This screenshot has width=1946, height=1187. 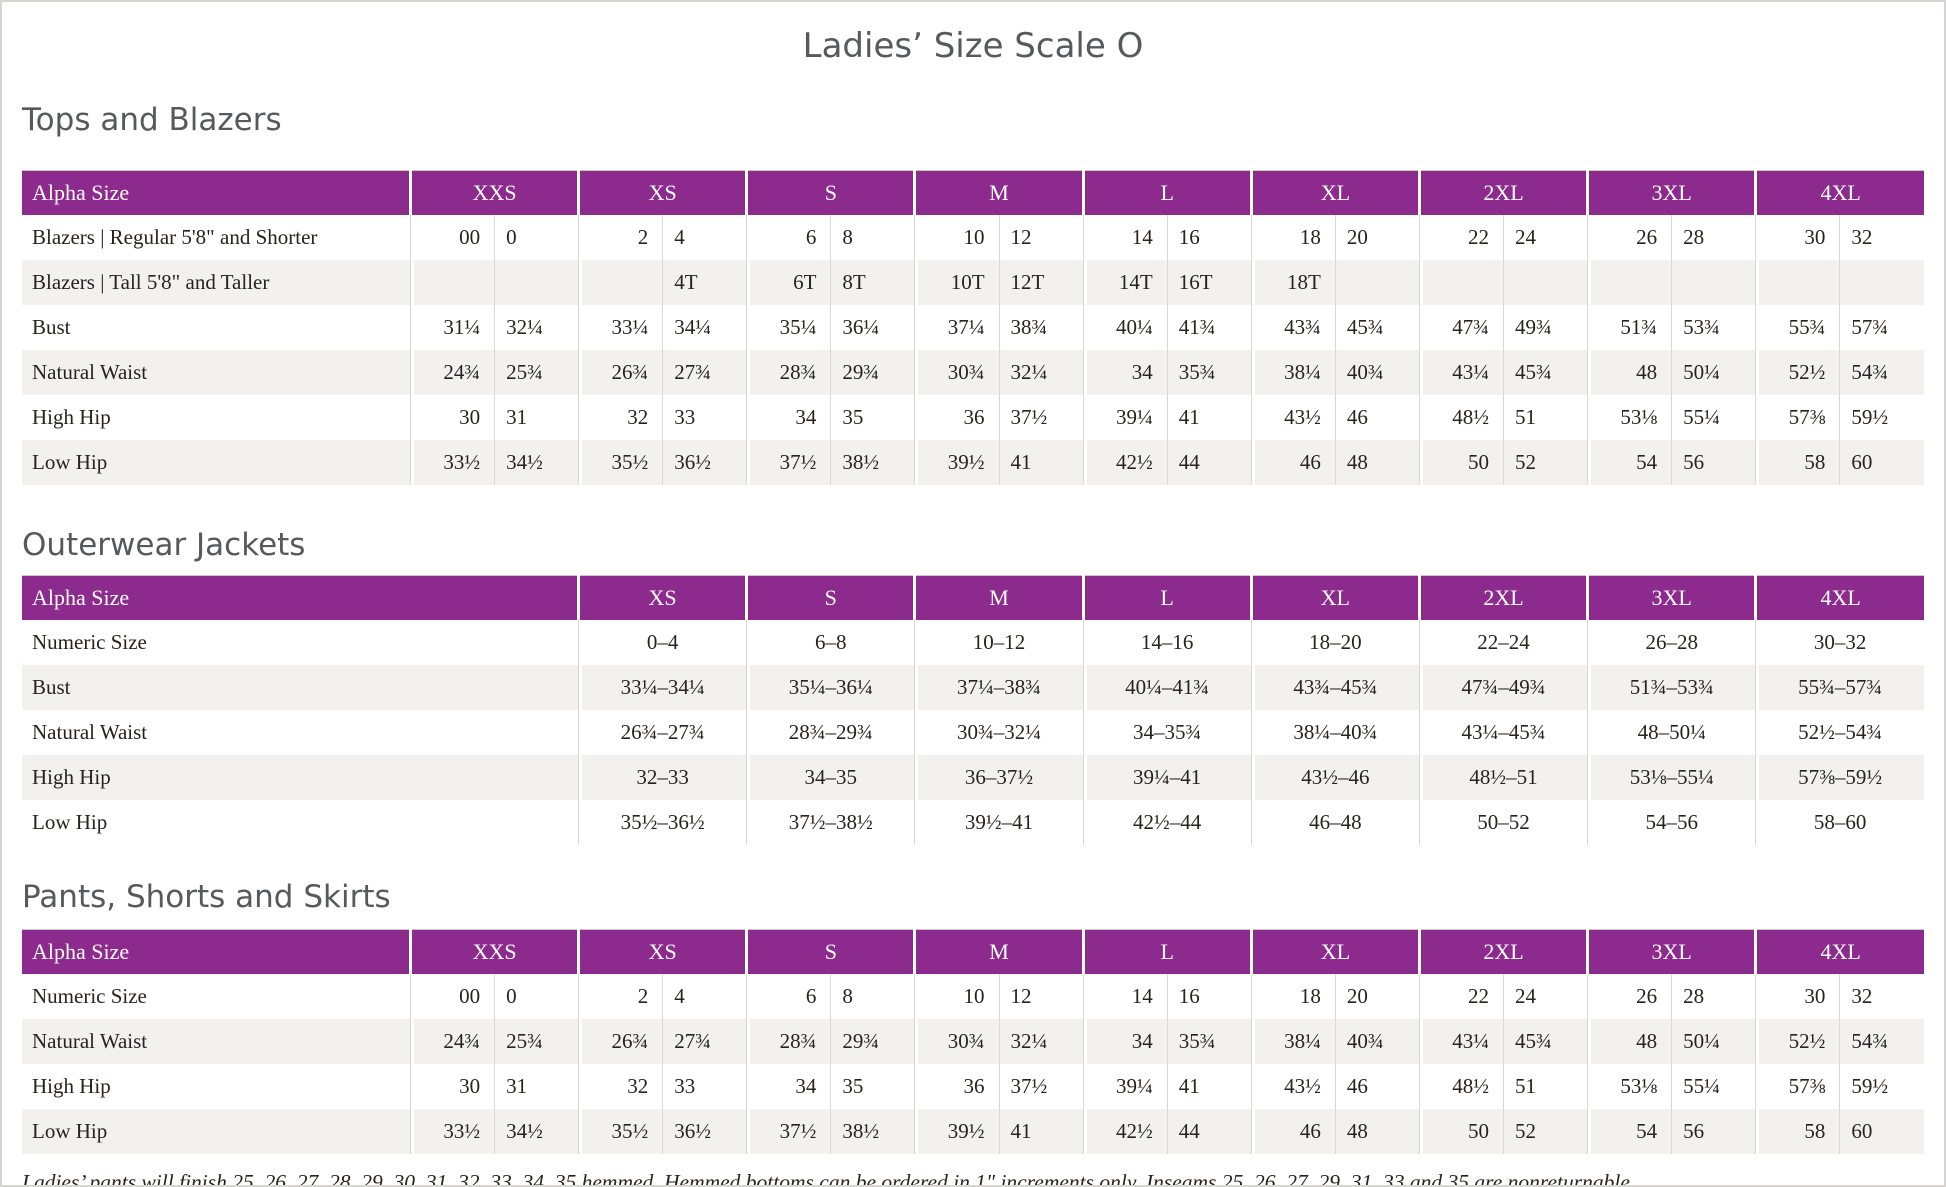 I want to click on row-label: Blazers | Tall 5'8" and Taller, so click(x=151, y=282).